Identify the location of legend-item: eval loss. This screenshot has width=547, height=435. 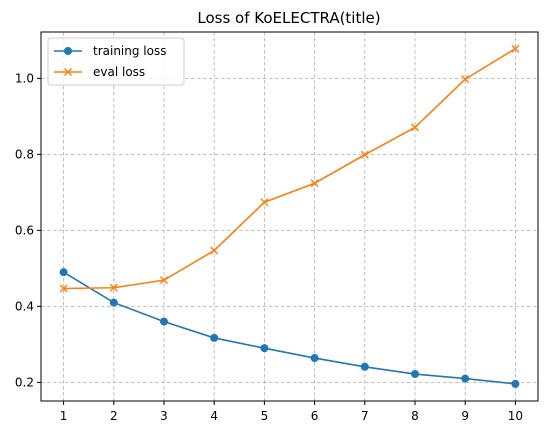
(99, 72).